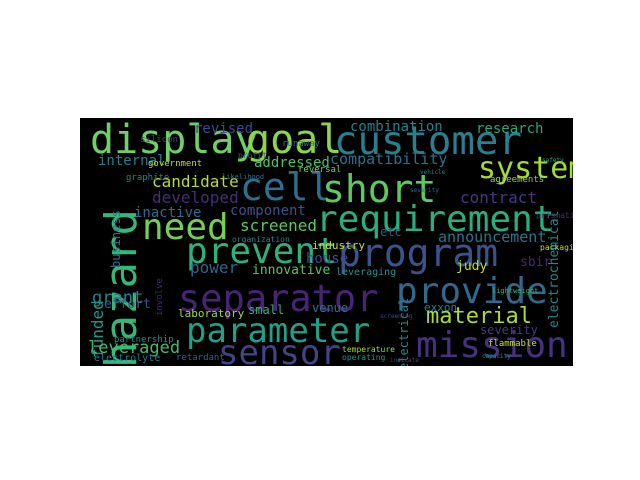 This screenshot has height=480, width=640. Describe the element at coordinates (391, 232) in the screenshot. I see `cloud-word-etc: etc` at that location.